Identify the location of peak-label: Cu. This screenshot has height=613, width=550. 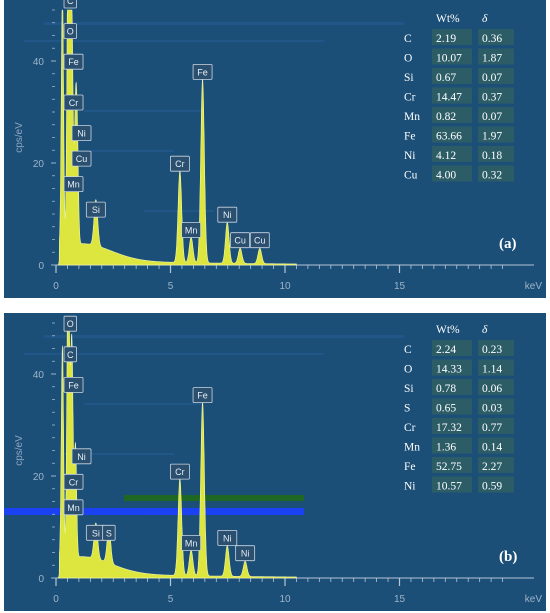
(240, 240).